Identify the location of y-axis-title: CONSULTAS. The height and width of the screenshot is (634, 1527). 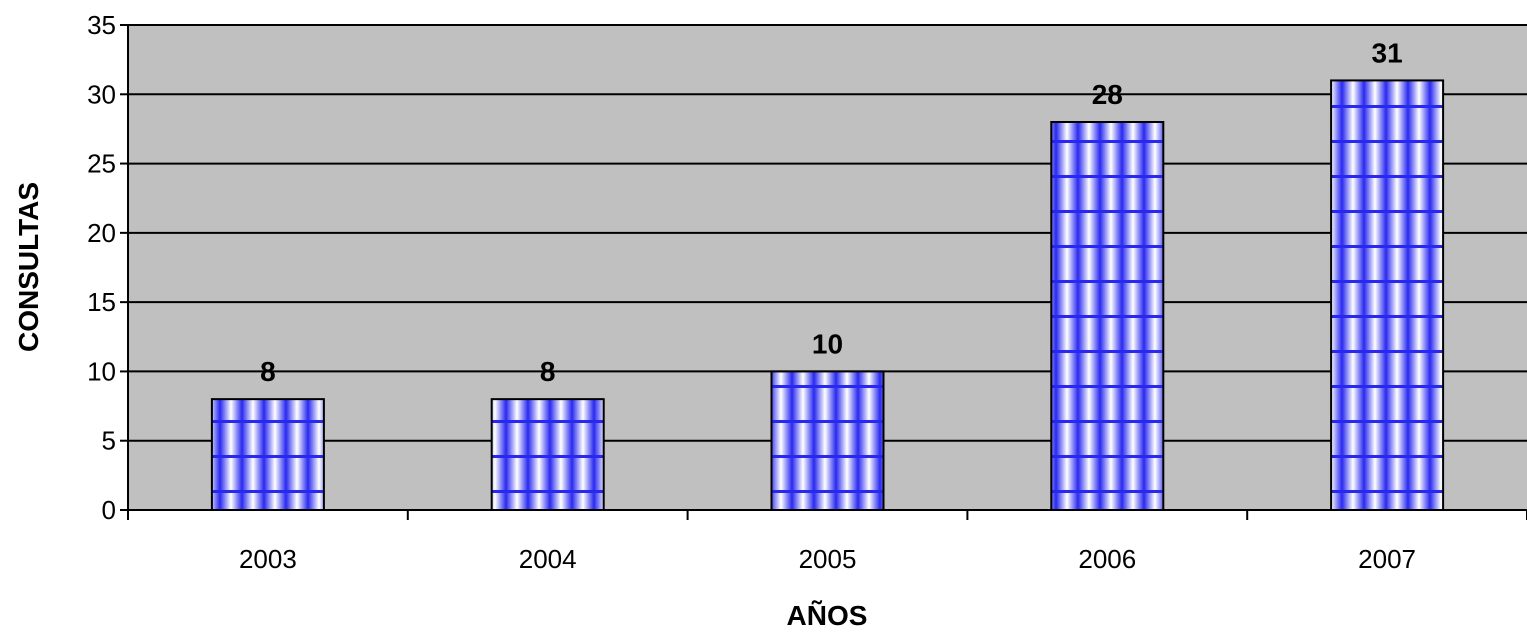
(28, 267).